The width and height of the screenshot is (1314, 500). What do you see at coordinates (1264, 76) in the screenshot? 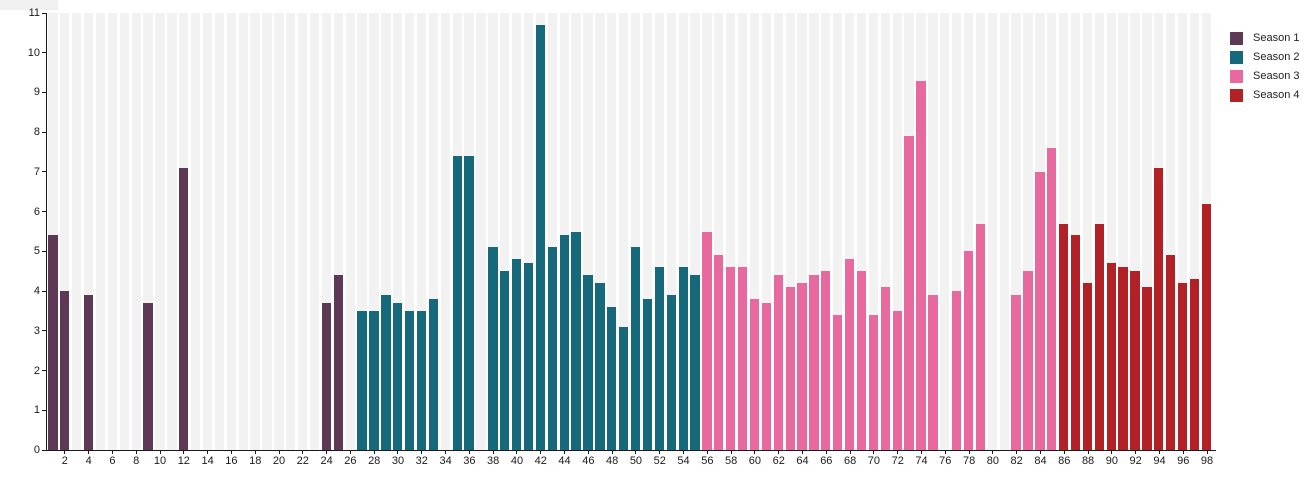
I see `legend-item-season-3: Season 3` at bounding box center [1264, 76].